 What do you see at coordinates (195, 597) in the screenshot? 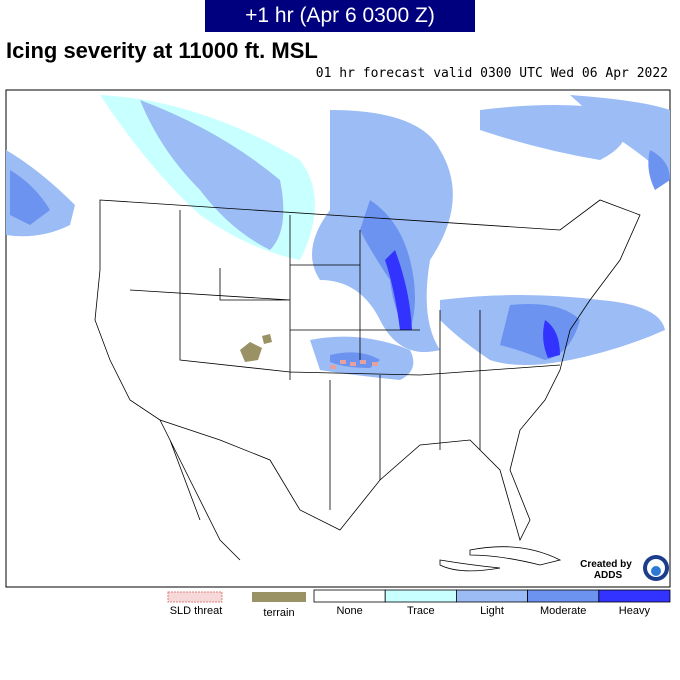
I see `sld-swatch` at bounding box center [195, 597].